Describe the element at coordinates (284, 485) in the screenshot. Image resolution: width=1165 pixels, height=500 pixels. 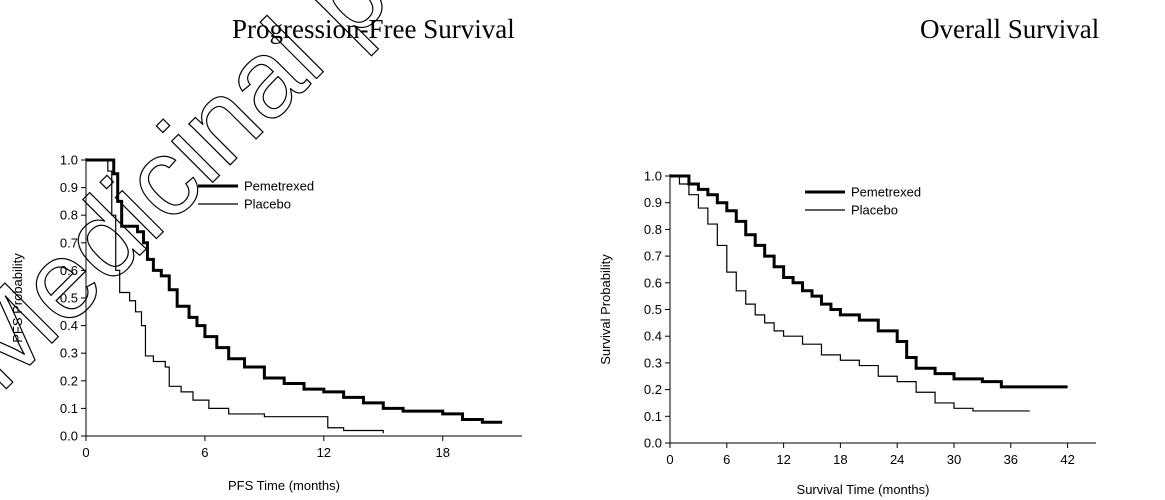
I see `x-axis-label: PFS Time (months)` at that location.